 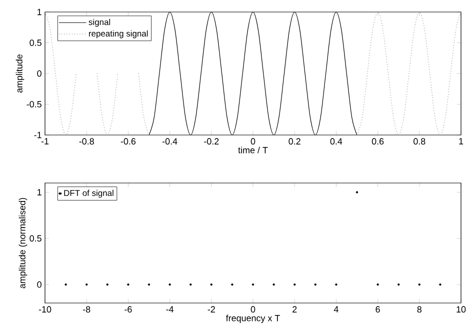 What do you see at coordinates (170, 141) in the screenshot?
I see `x-tick-label: -0.4` at bounding box center [170, 141].